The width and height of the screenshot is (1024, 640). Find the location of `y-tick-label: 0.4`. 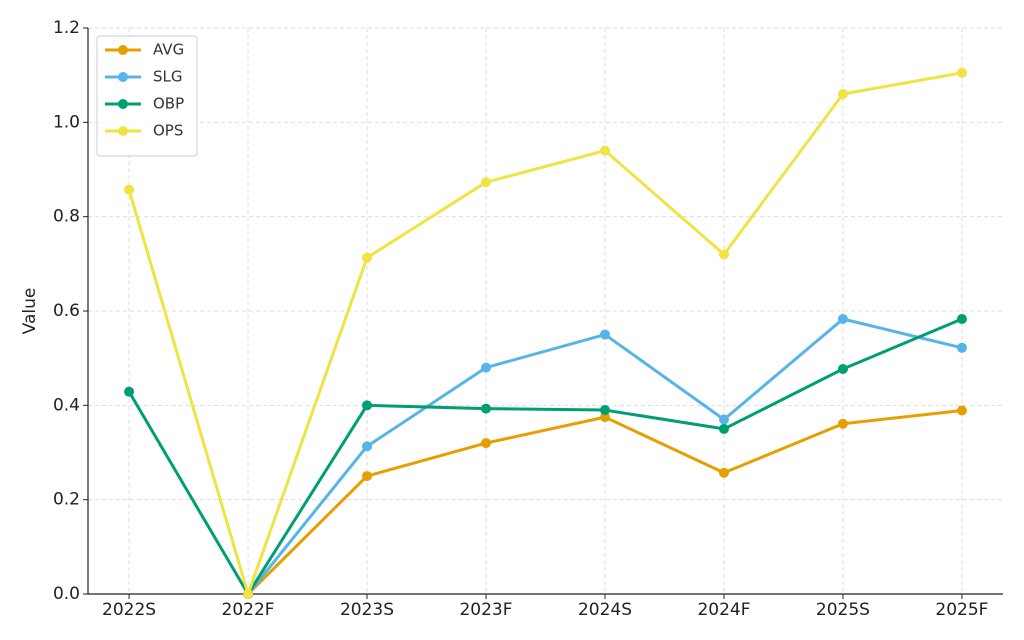

y-tick-label: 0.4 is located at coordinates (66, 405).